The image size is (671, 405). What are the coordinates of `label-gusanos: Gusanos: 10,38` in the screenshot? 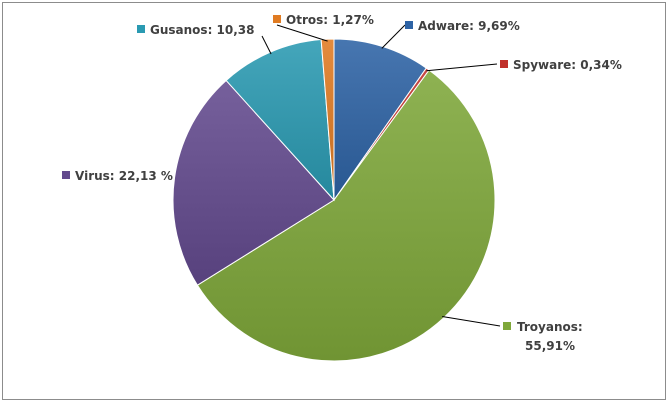 It's located at (196, 30).